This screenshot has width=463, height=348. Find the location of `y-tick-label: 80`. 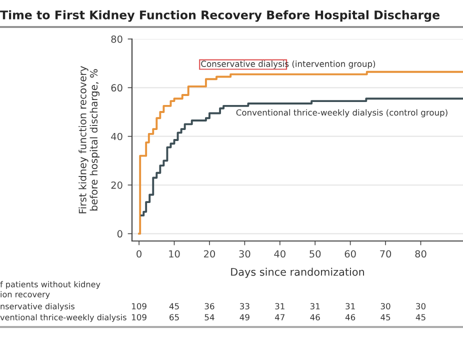

y-tick-label: 80 is located at coordinates (116, 39).